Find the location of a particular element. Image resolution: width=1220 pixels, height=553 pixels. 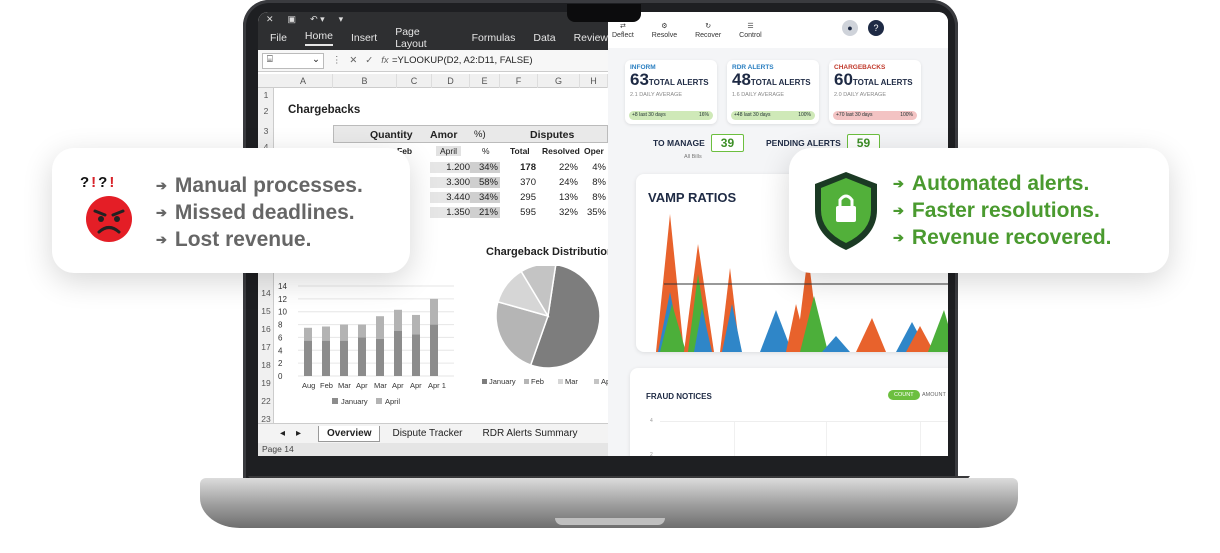

april-subheader: April is located at coordinates (449, 151).